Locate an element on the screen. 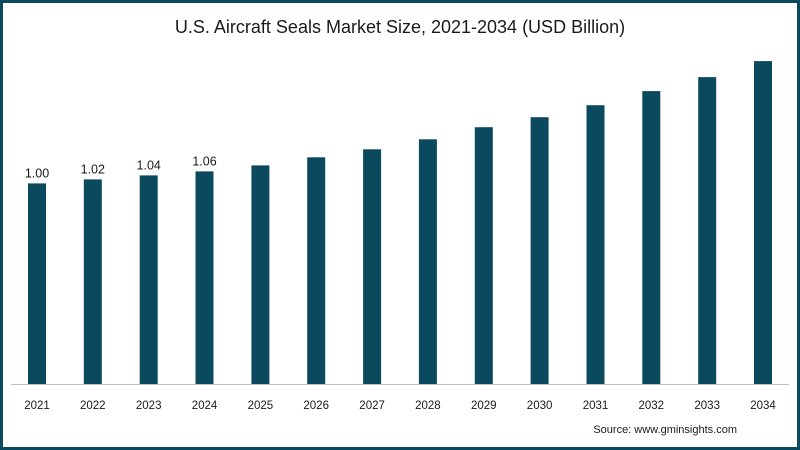 This screenshot has height=450, width=800. data-label-2023: 1.04 is located at coordinates (149, 165).